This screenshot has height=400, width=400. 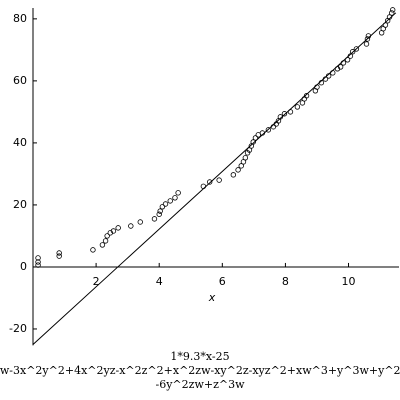 What do you see at coordinates (222, 281) in the screenshot?
I see `x-tick-label: 6` at bounding box center [222, 281].